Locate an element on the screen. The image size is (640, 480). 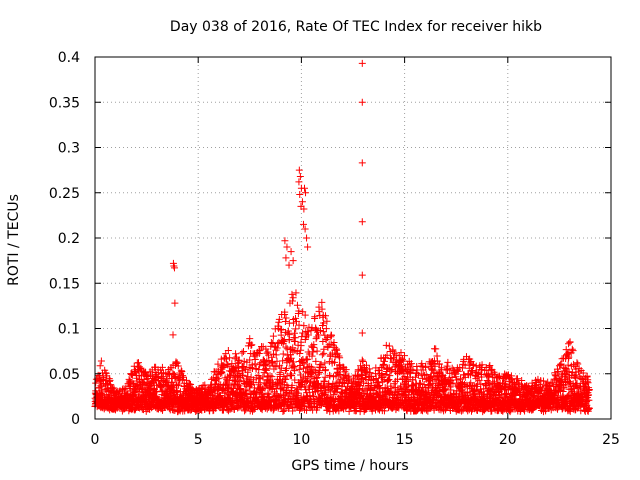
x-tick-label: 5 is located at coordinates (198, 440).